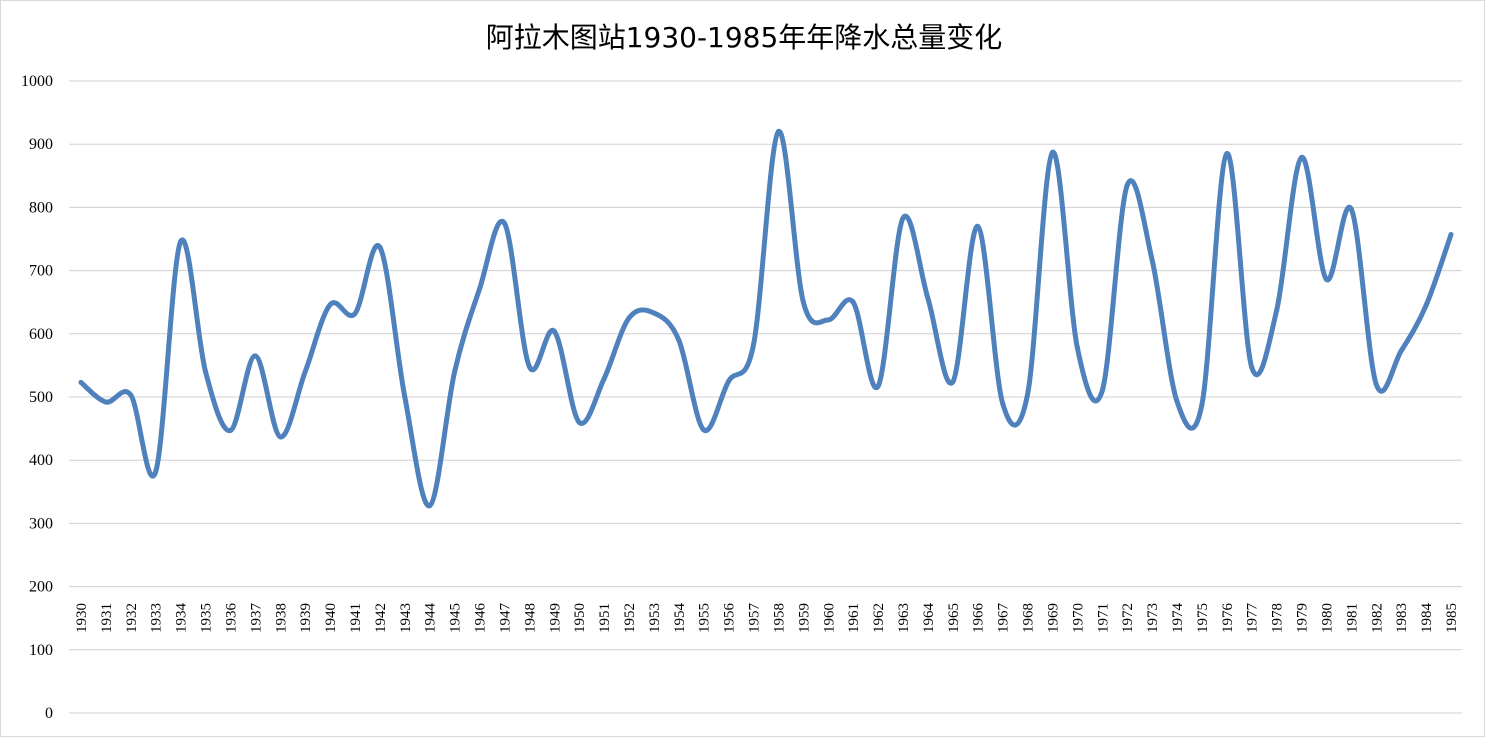 The width and height of the screenshot is (1485, 737). What do you see at coordinates (580, 618) in the screenshot?
I see `x-tick-label: 1950` at bounding box center [580, 618].